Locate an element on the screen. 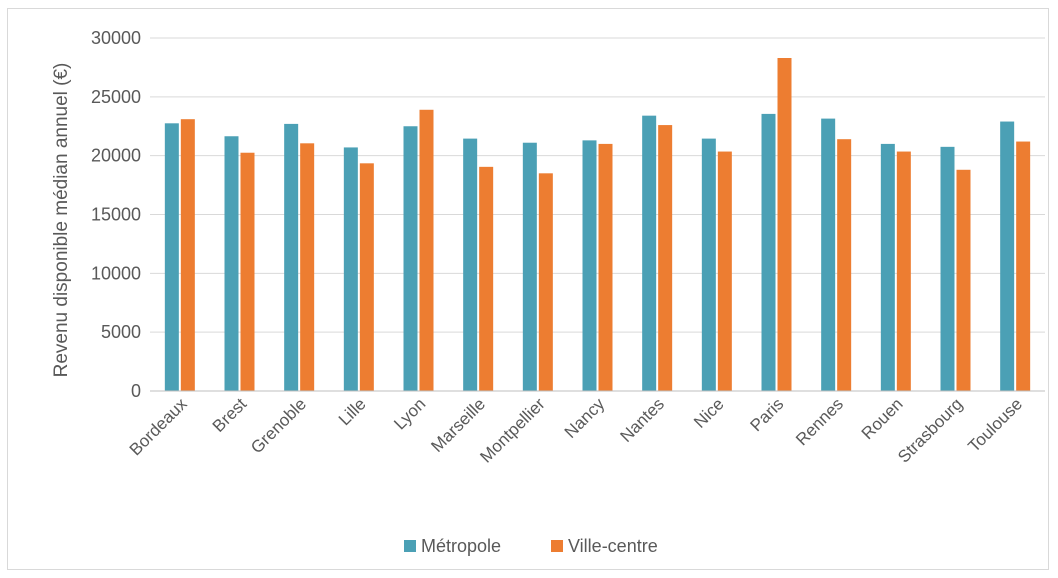  bar-ville-centre-marseille is located at coordinates (486, 278).